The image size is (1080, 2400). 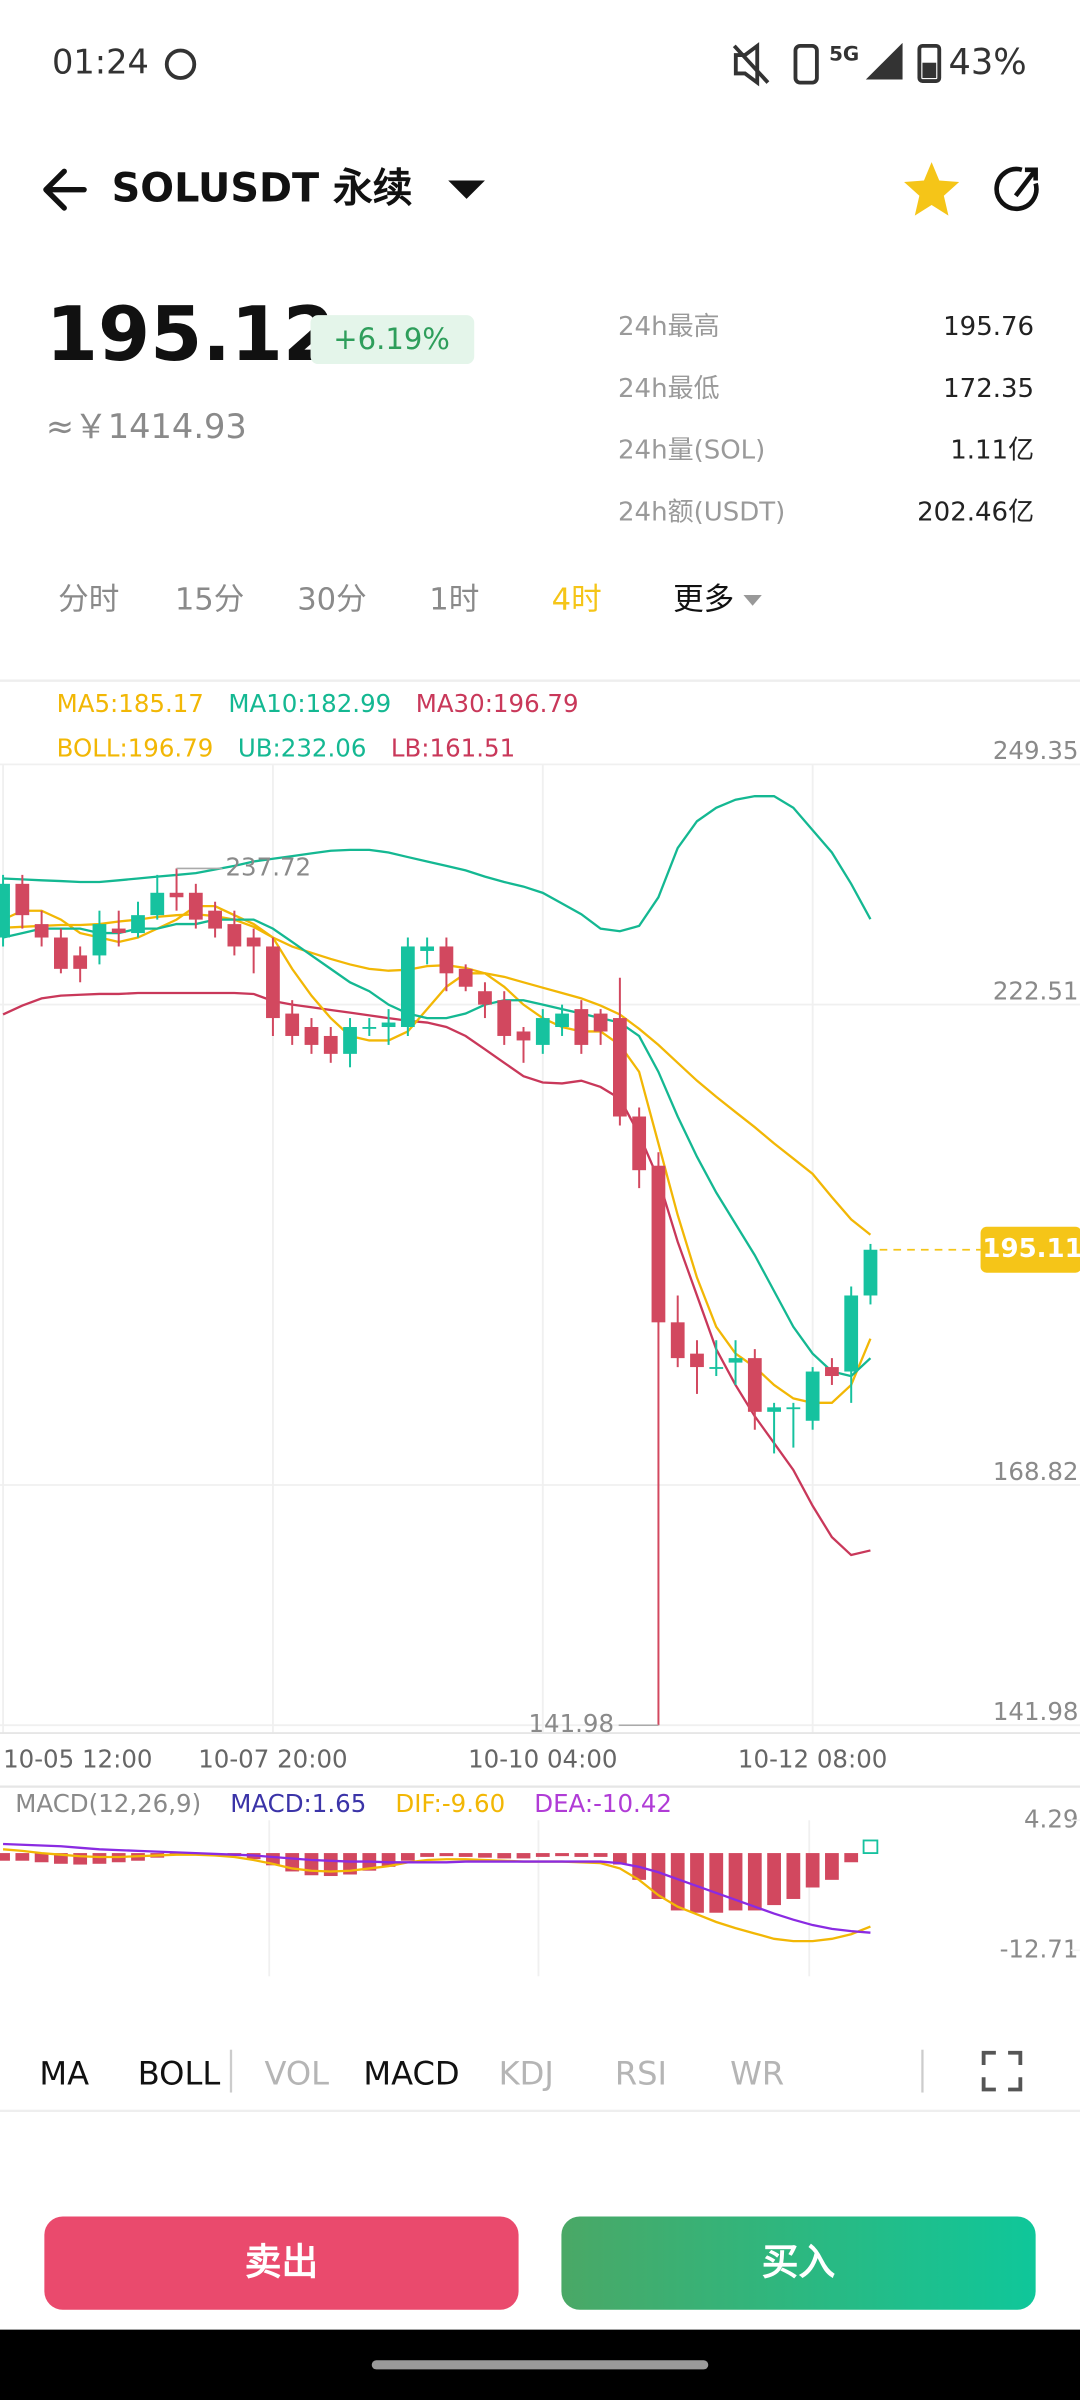 I want to click on indicator-tab: VOL, so click(x=296, y=2074).